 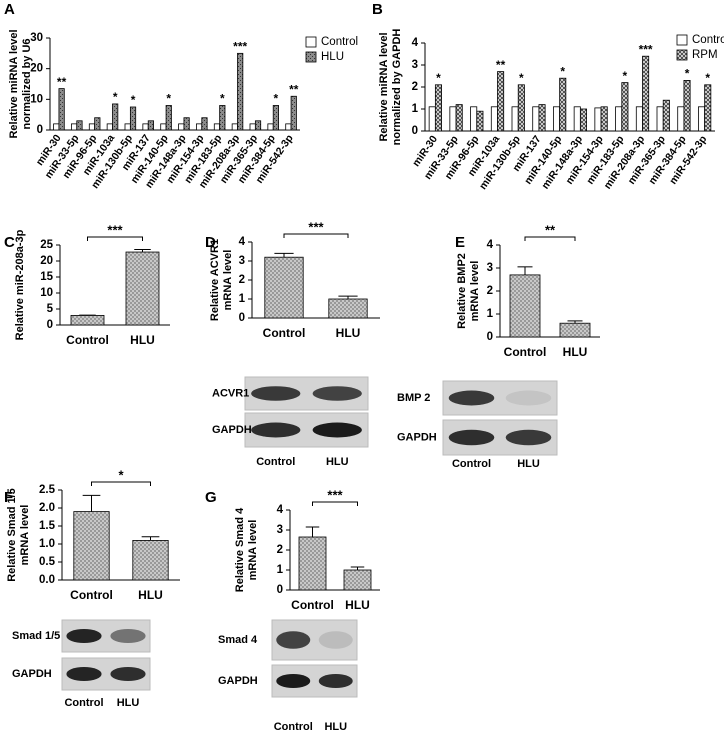 I want to click on panel-letter: F, so click(x=8, y=497).